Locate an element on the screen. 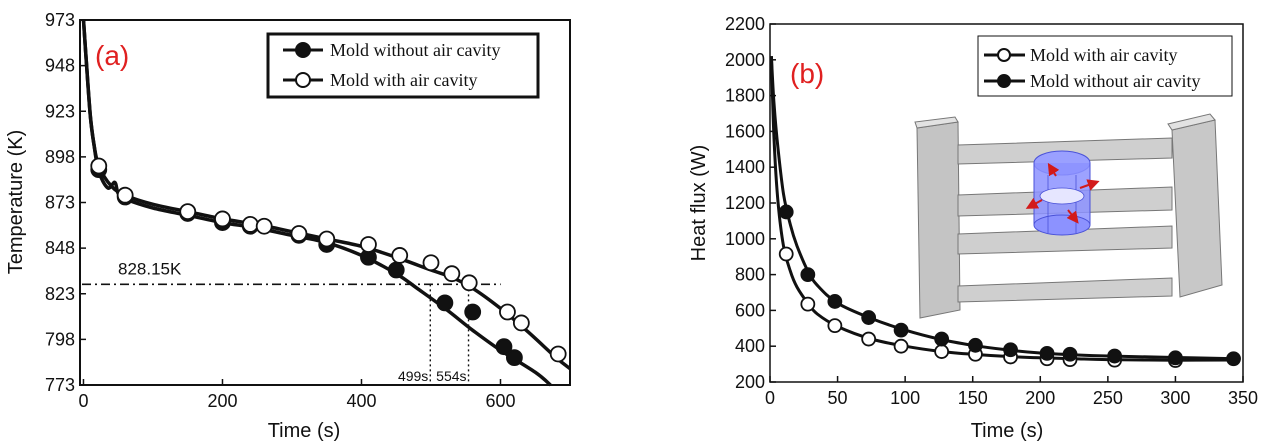 The width and height of the screenshot is (1276, 445). y-tick-label: 948 is located at coordinates (60, 66).